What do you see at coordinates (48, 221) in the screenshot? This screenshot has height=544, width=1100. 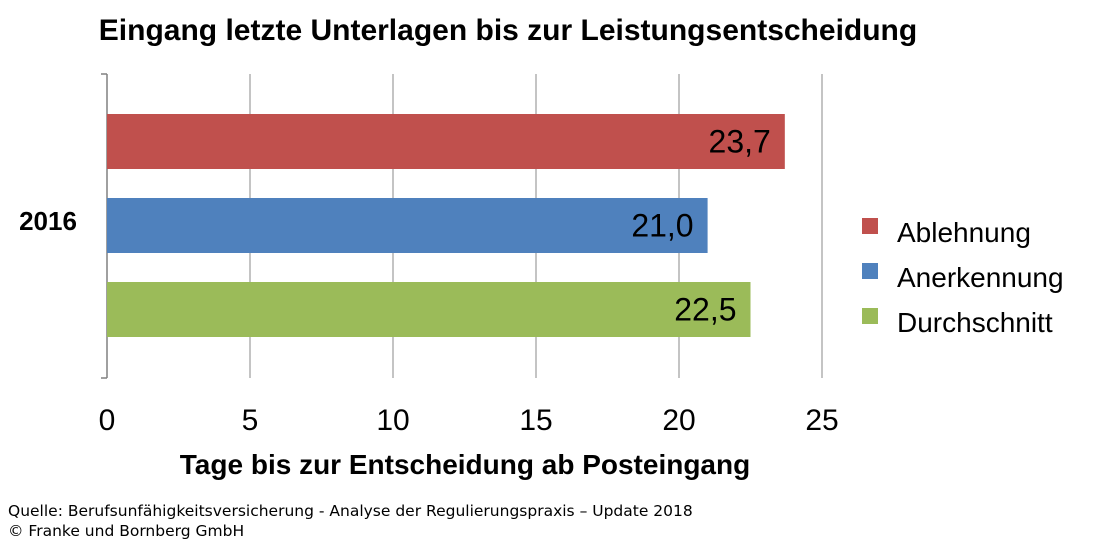 I see `category-label: 2016` at bounding box center [48, 221].